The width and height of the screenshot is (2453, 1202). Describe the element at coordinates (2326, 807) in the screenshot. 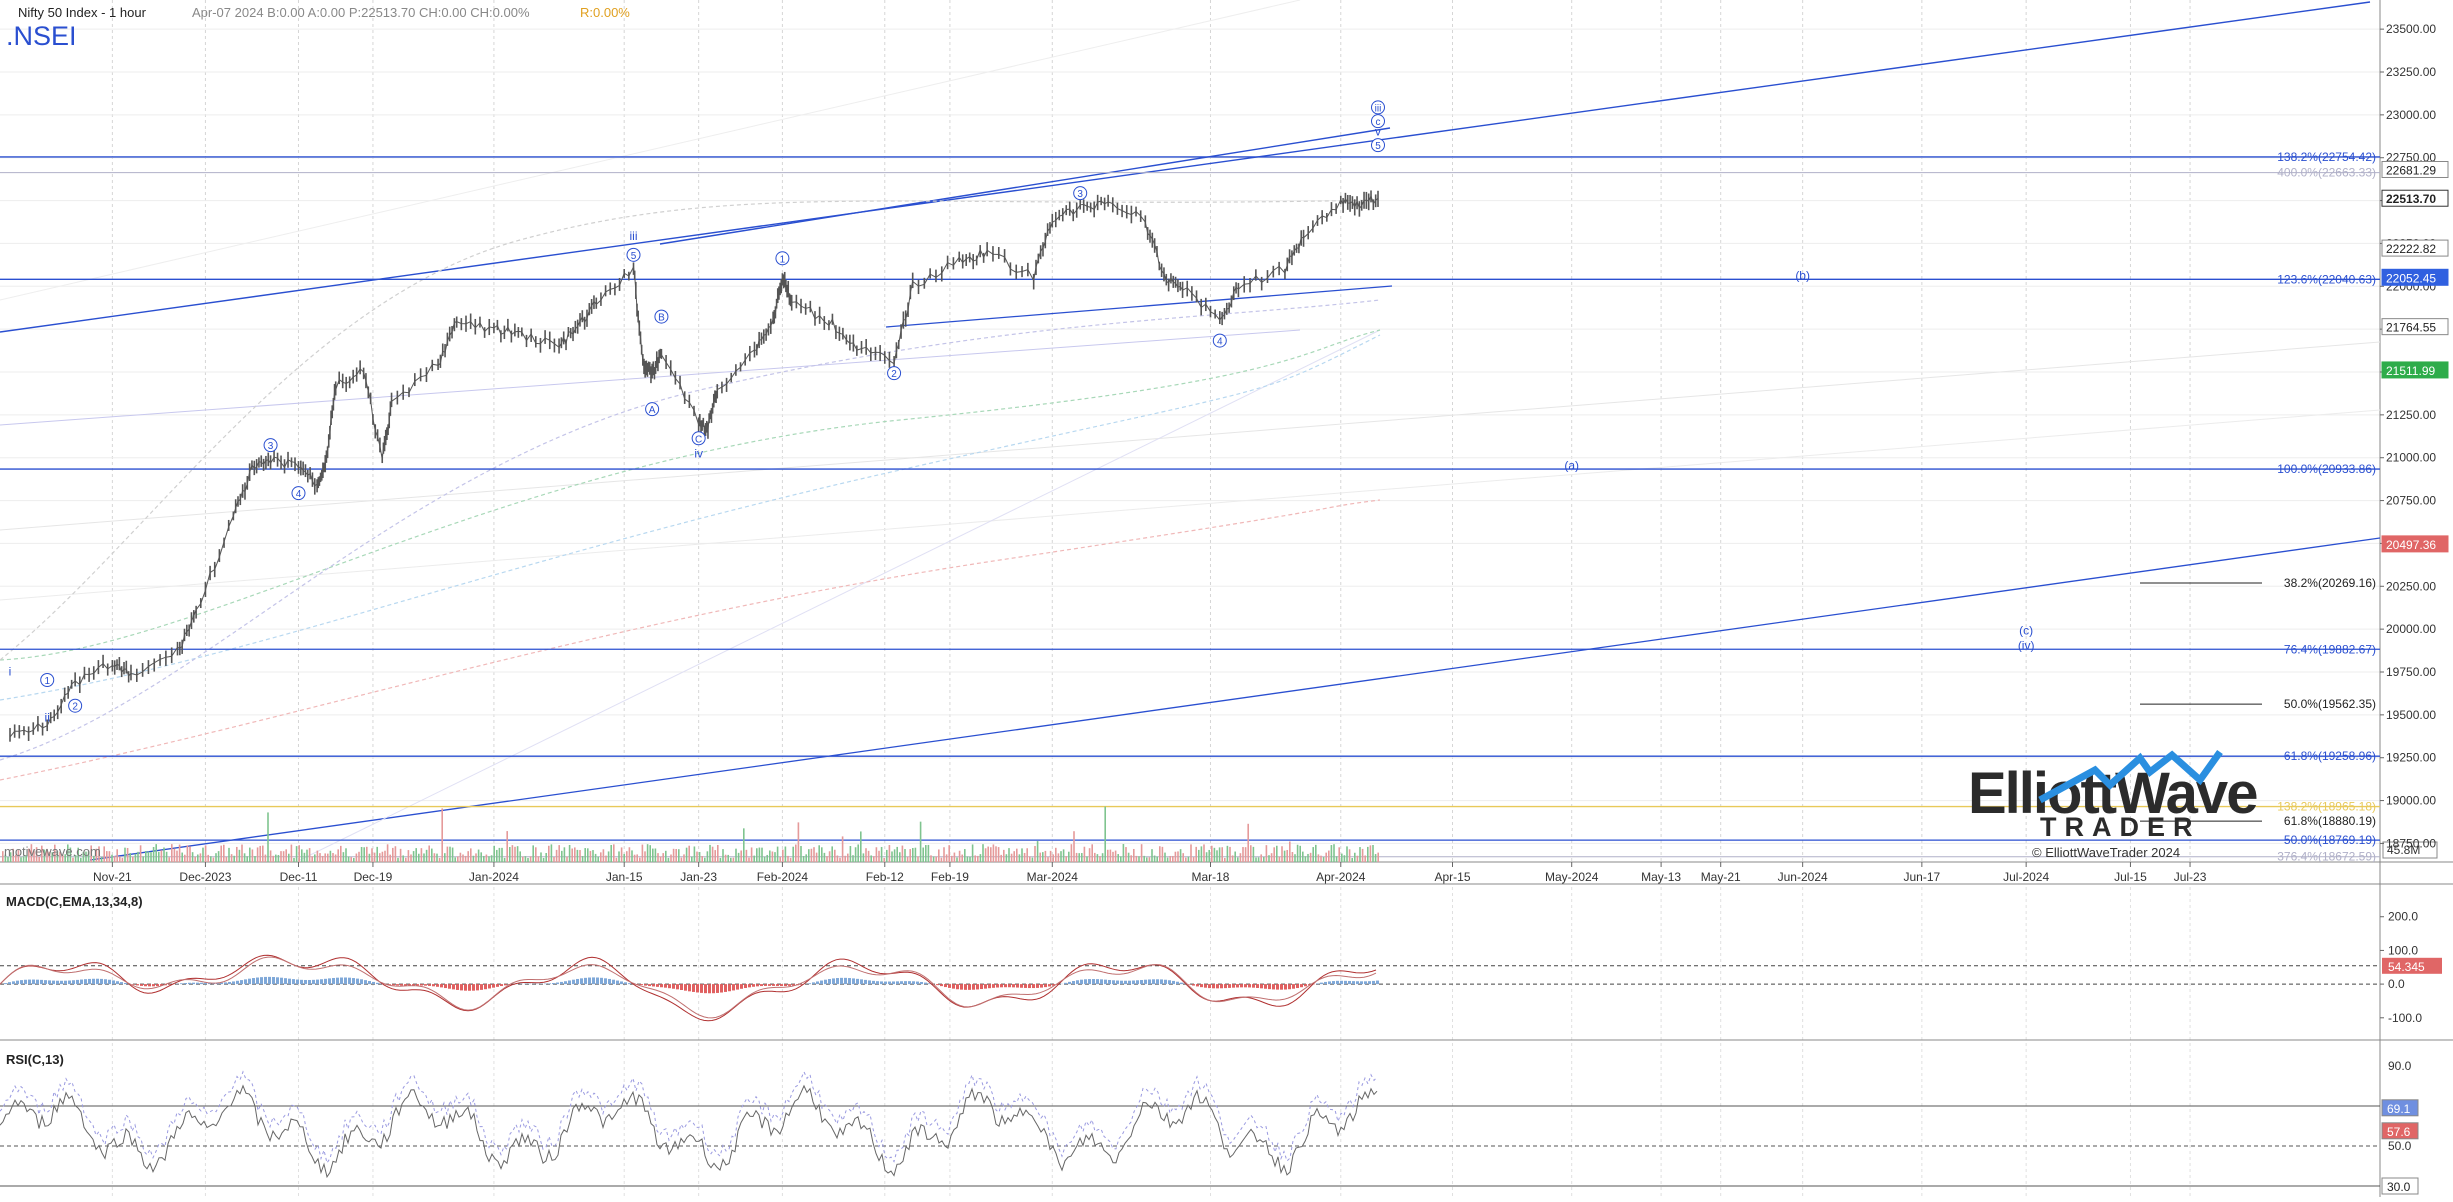

I see `fib-label: 138.2%(18965.18)` at that location.